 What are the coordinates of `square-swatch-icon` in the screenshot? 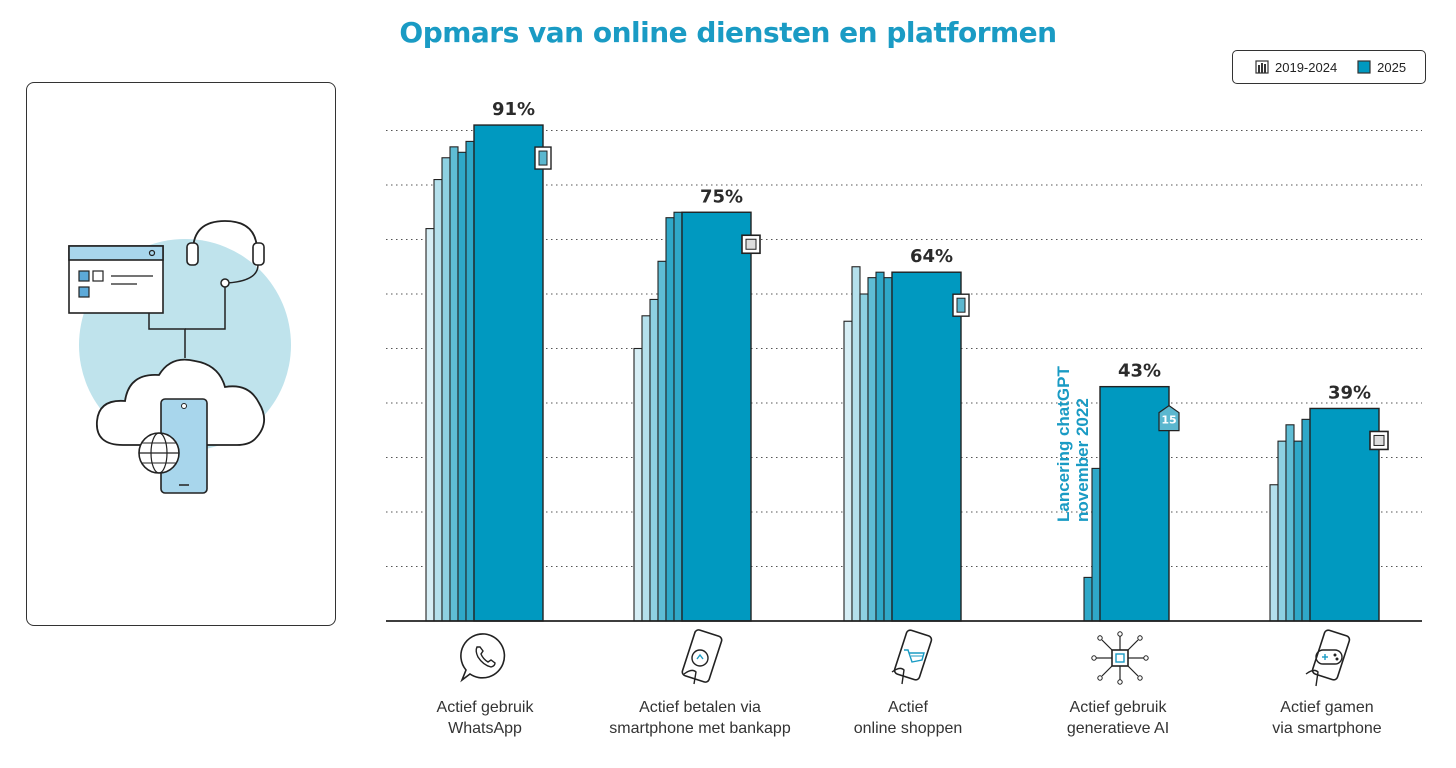 It's located at (1364, 67).